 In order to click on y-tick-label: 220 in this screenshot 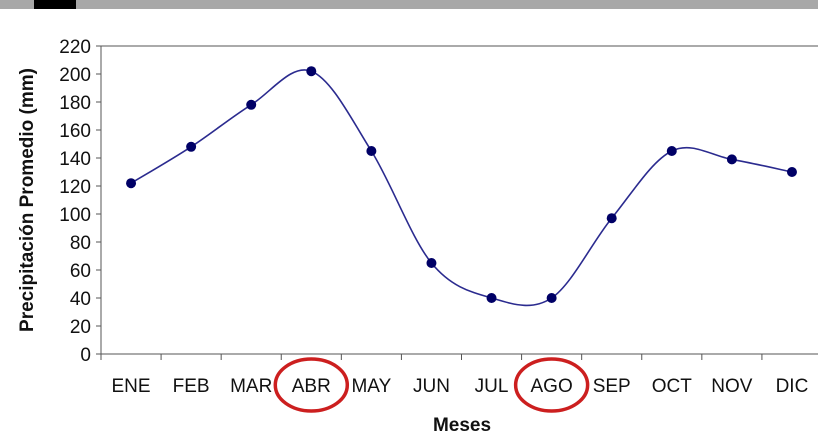, I will do `click(75, 47)`.